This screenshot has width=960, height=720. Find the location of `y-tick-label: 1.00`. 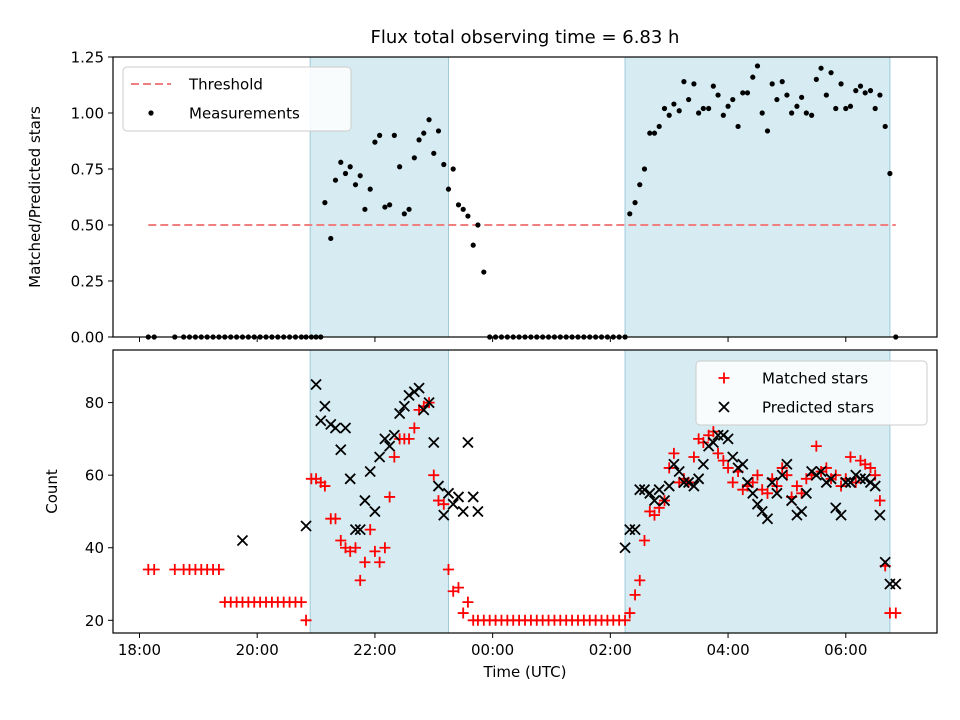

y-tick-label: 1.00 is located at coordinates (87, 114).